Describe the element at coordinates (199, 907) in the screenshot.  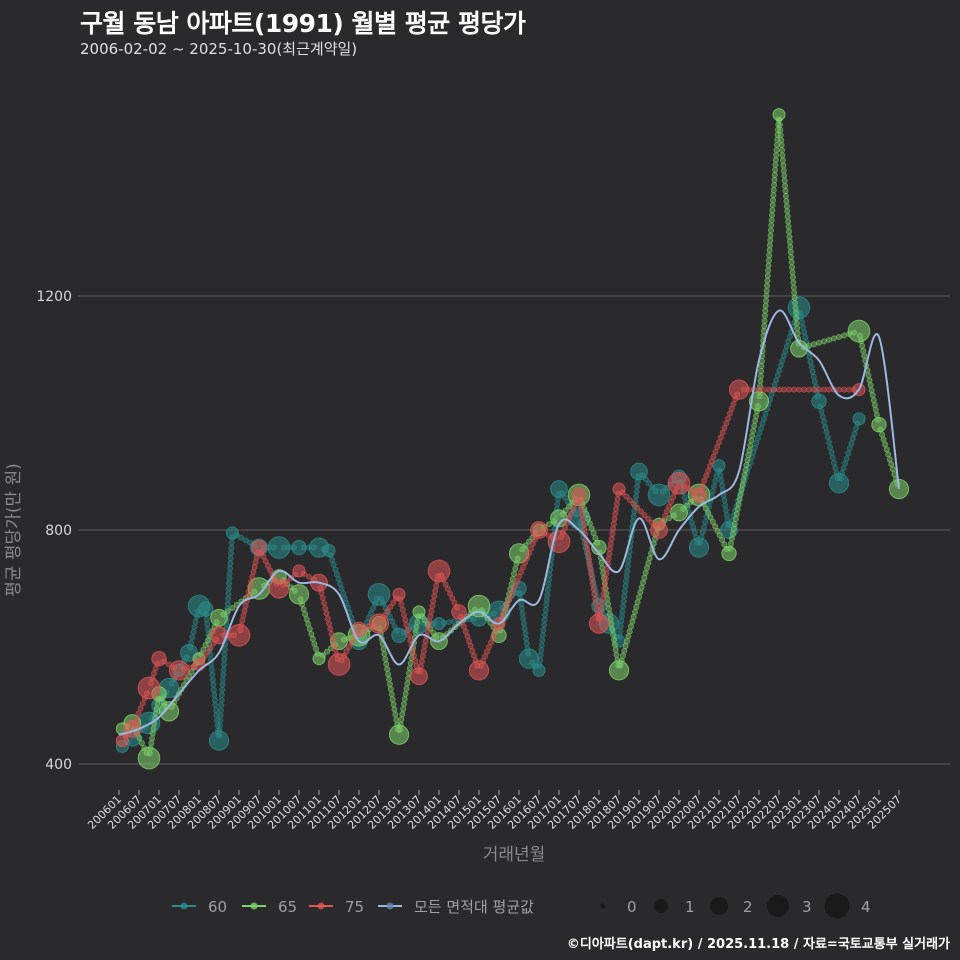
I see `legend-item-0: 60` at that location.